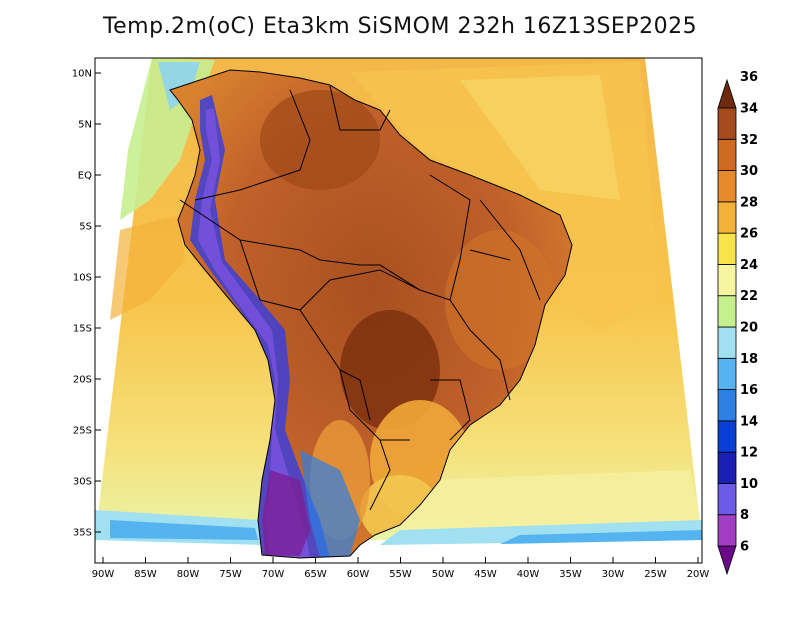 Image resolution: width=800 pixels, height=618 pixels. What do you see at coordinates (749, 328) in the screenshot?
I see `colorbar-label: 20` at bounding box center [749, 328].